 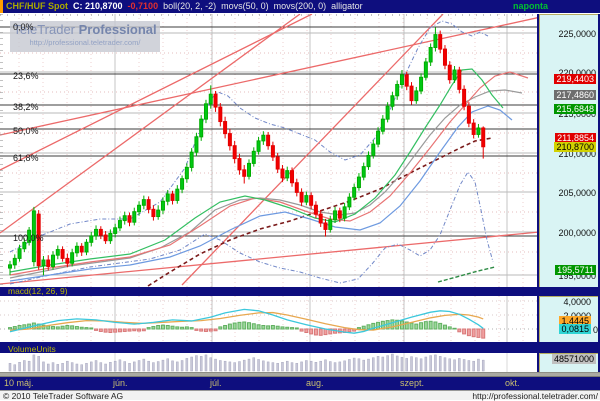 What do you see at coordinates (300, 343) in the screenshot?
I see `panel-separator` at bounding box center [300, 343].